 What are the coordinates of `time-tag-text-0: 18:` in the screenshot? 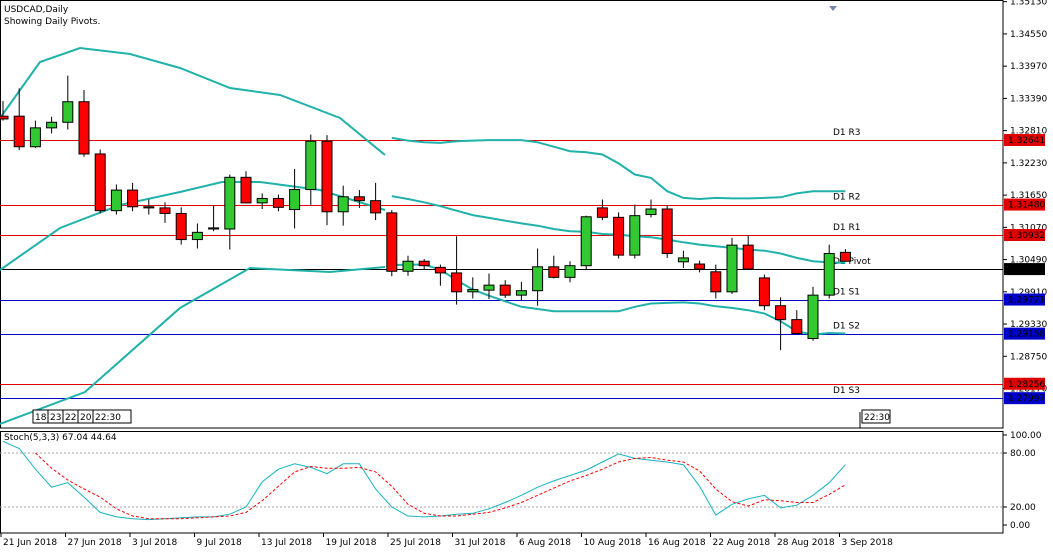 It's located at (42, 418).